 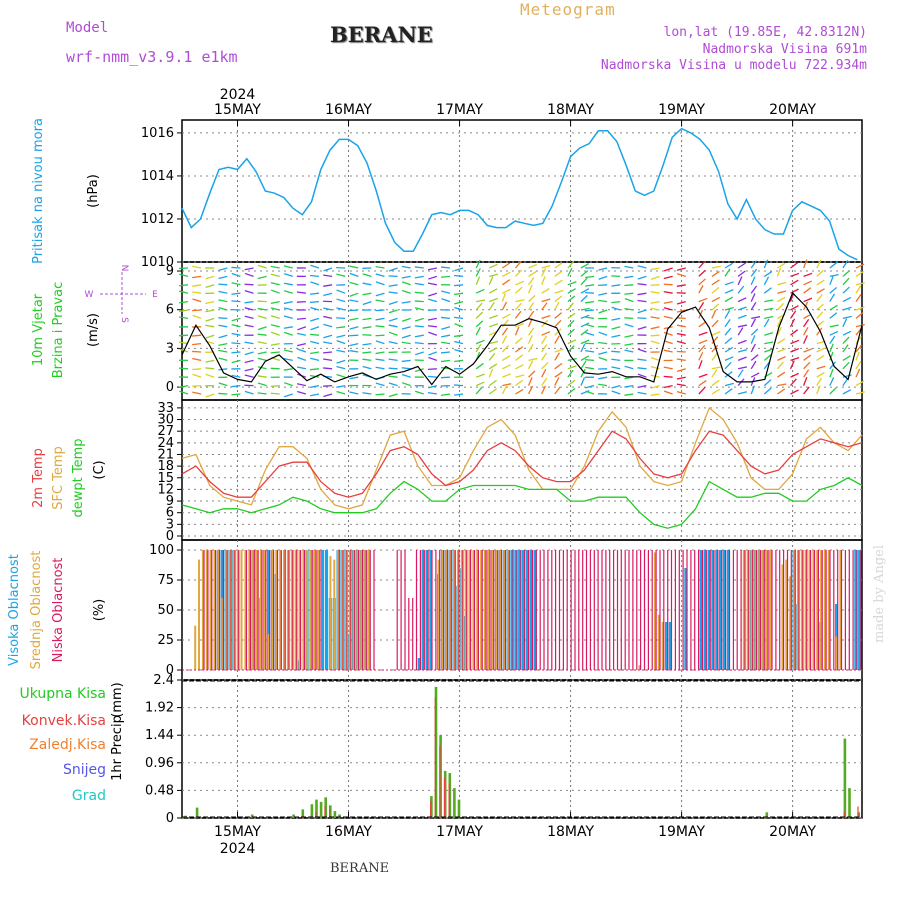 What do you see at coordinates (170, 670) in the screenshot?
I see `y-tick-label: 0` at bounding box center [170, 670].